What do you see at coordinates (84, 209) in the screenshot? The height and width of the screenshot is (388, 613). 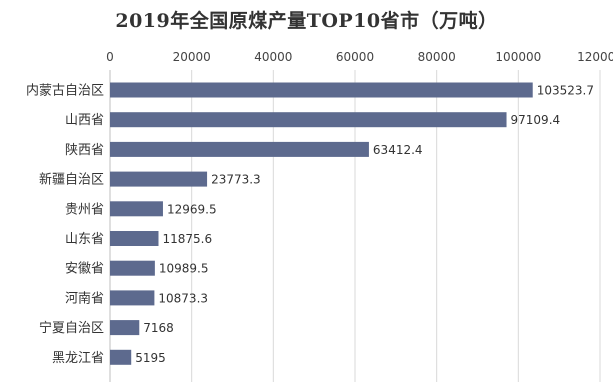 I see `category-label: 贵州省` at bounding box center [84, 209].